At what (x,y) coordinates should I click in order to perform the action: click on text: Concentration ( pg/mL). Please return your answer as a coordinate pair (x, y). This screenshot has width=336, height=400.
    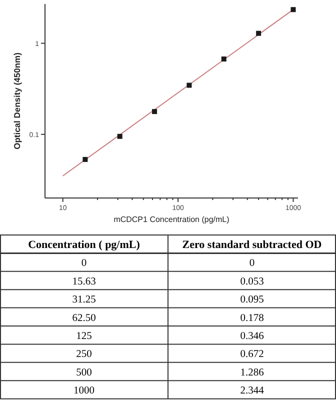
    Looking at the image, I should click on (84, 245).